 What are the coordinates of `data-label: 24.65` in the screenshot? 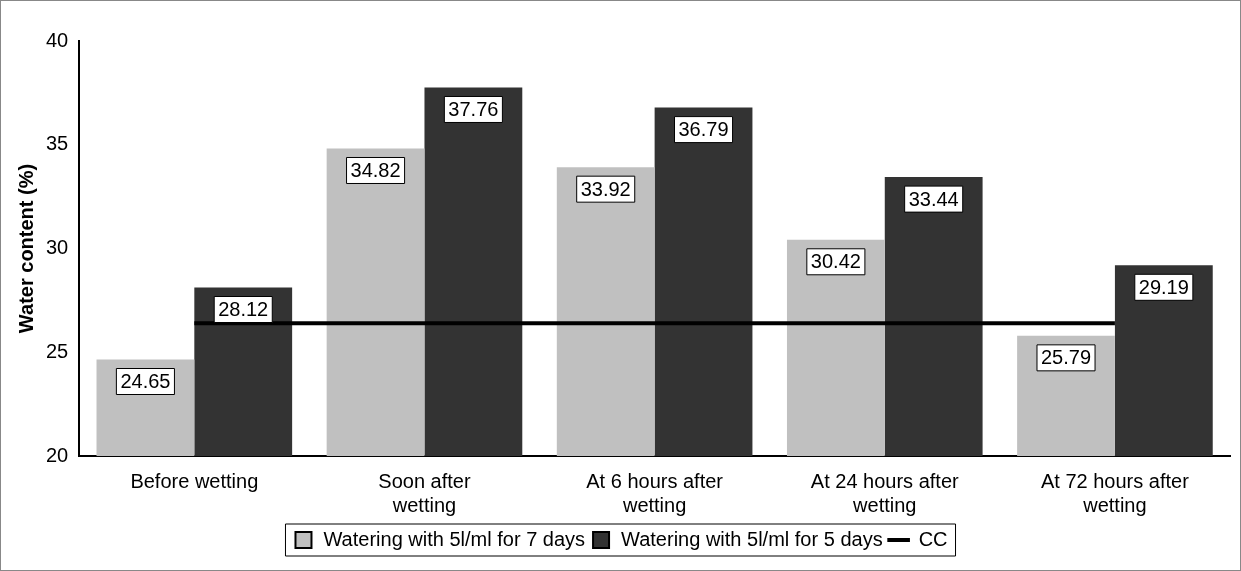 It's located at (145, 381).